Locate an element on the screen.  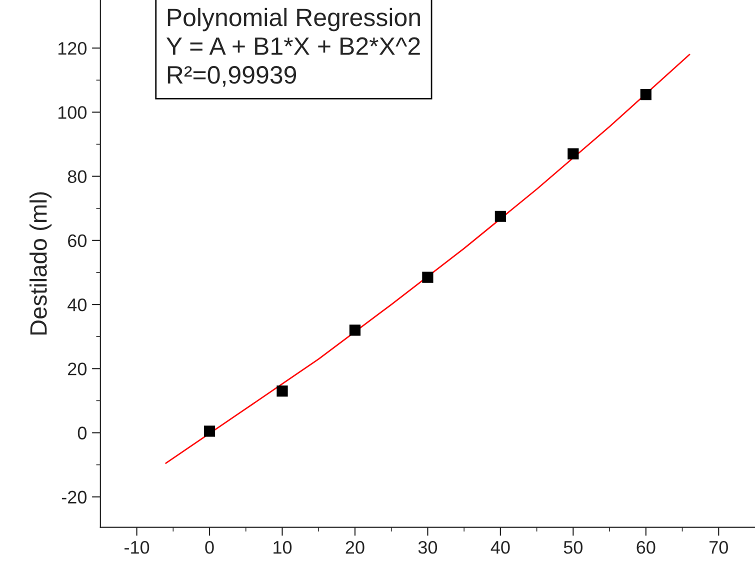
x-tick-label: 40 is located at coordinates (500, 547).